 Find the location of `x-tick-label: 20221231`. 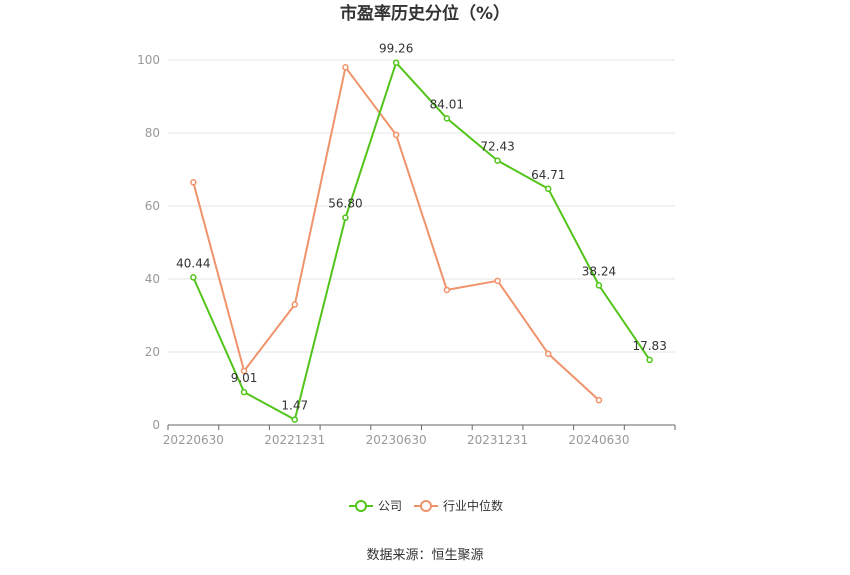

x-tick-label: 20221231 is located at coordinates (294, 440).